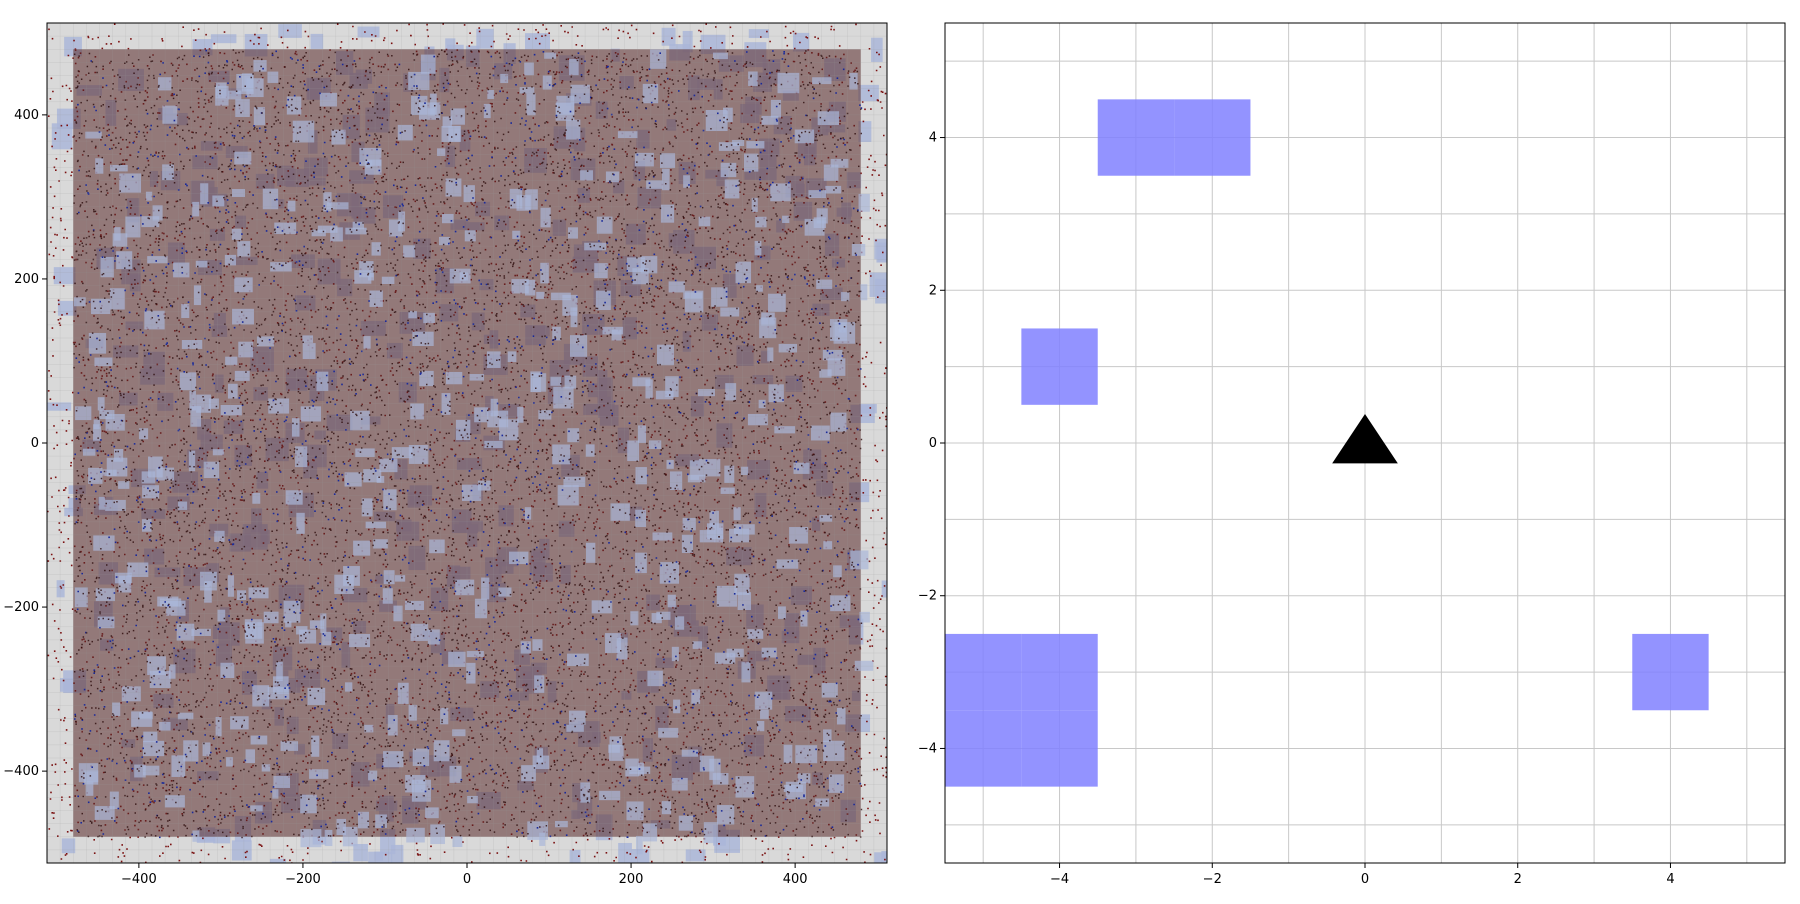 The height and width of the screenshot is (904, 1800). What do you see at coordinates (139, 879) in the screenshot?
I see `x-tick-label: −400` at bounding box center [139, 879].